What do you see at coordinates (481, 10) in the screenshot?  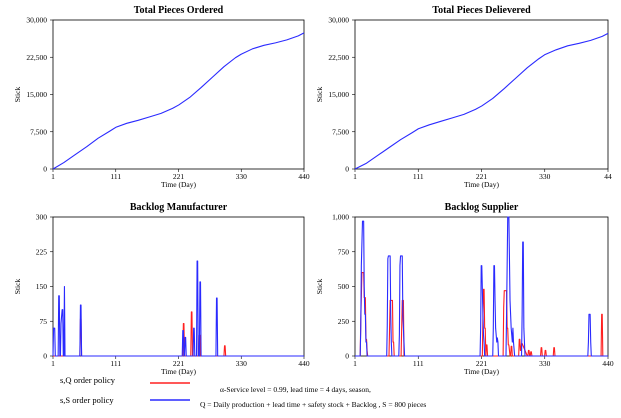 I see `chart-title: Total Pieces Delievered` at bounding box center [481, 10].